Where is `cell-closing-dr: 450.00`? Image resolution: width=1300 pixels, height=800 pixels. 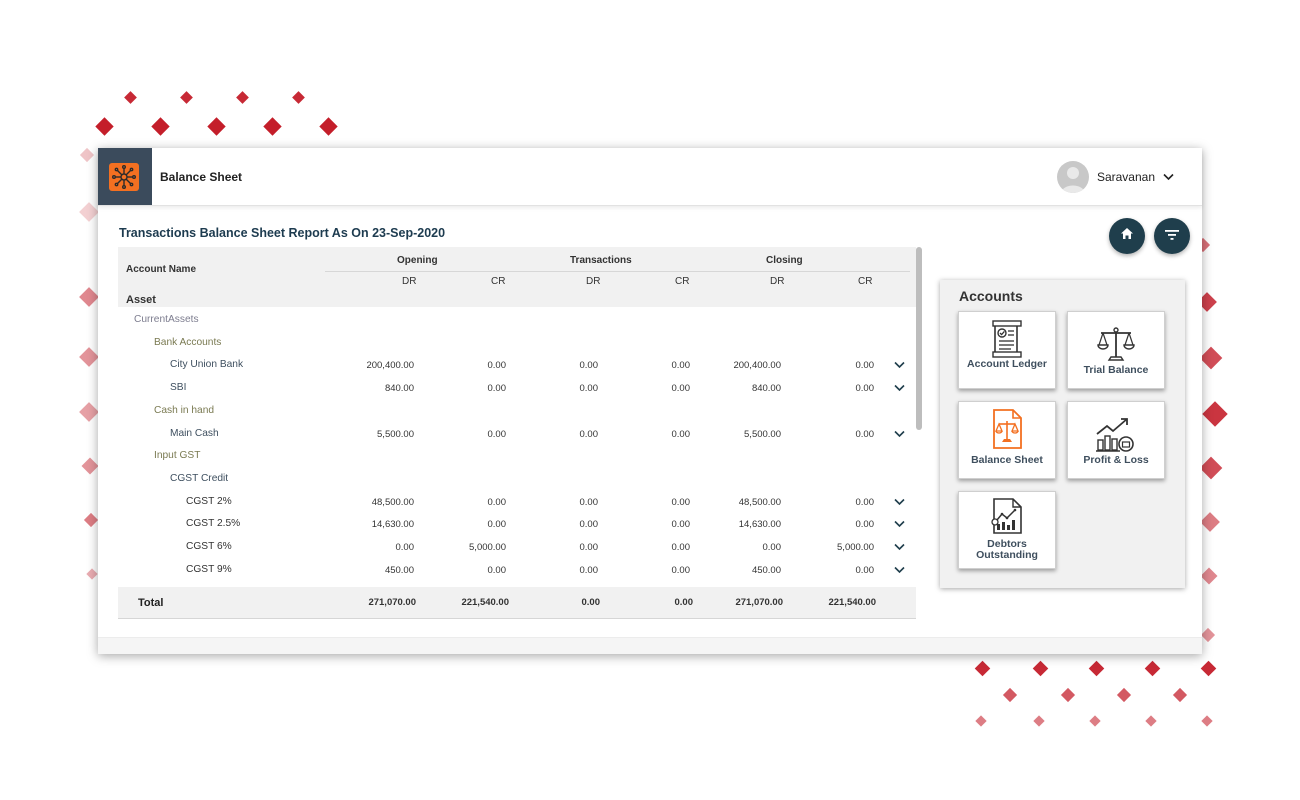 cell-closing-dr: 450.00 is located at coordinates (766, 570).